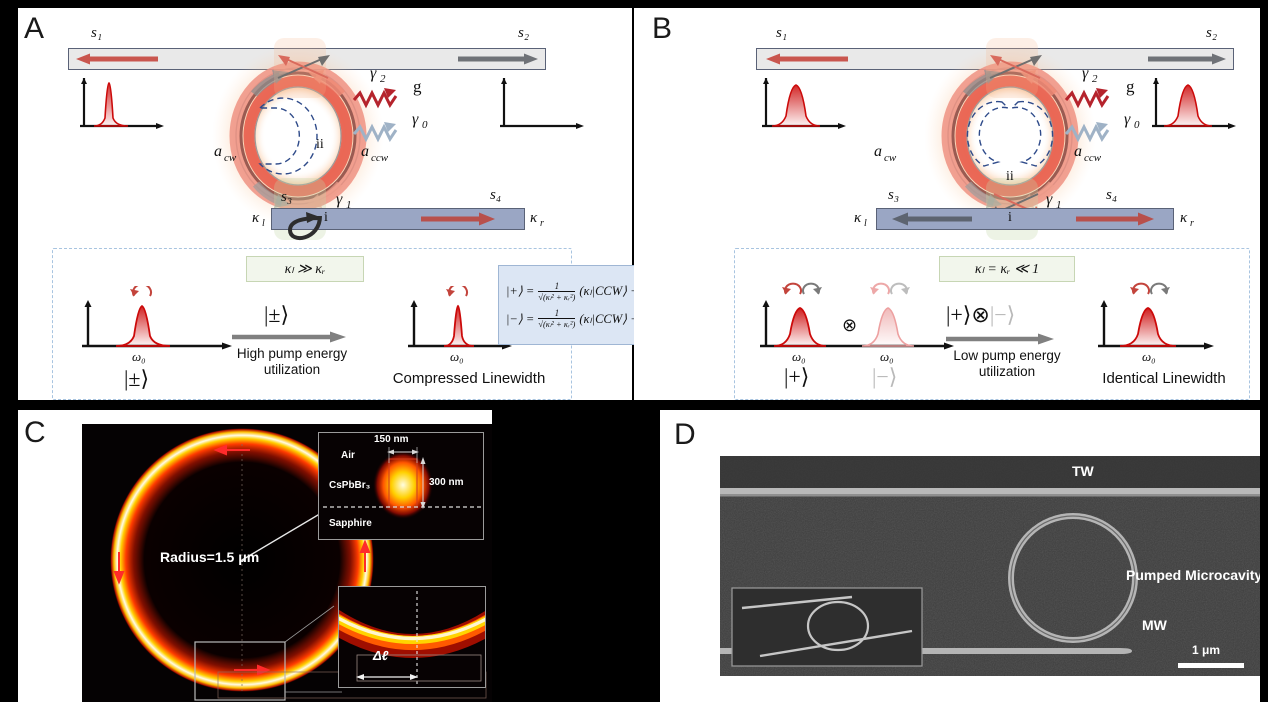 The width and height of the screenshot is (1268, 702). I want to click on panel-a-condition-box: κₗ ≫ κᵣ, so click(305, 269).